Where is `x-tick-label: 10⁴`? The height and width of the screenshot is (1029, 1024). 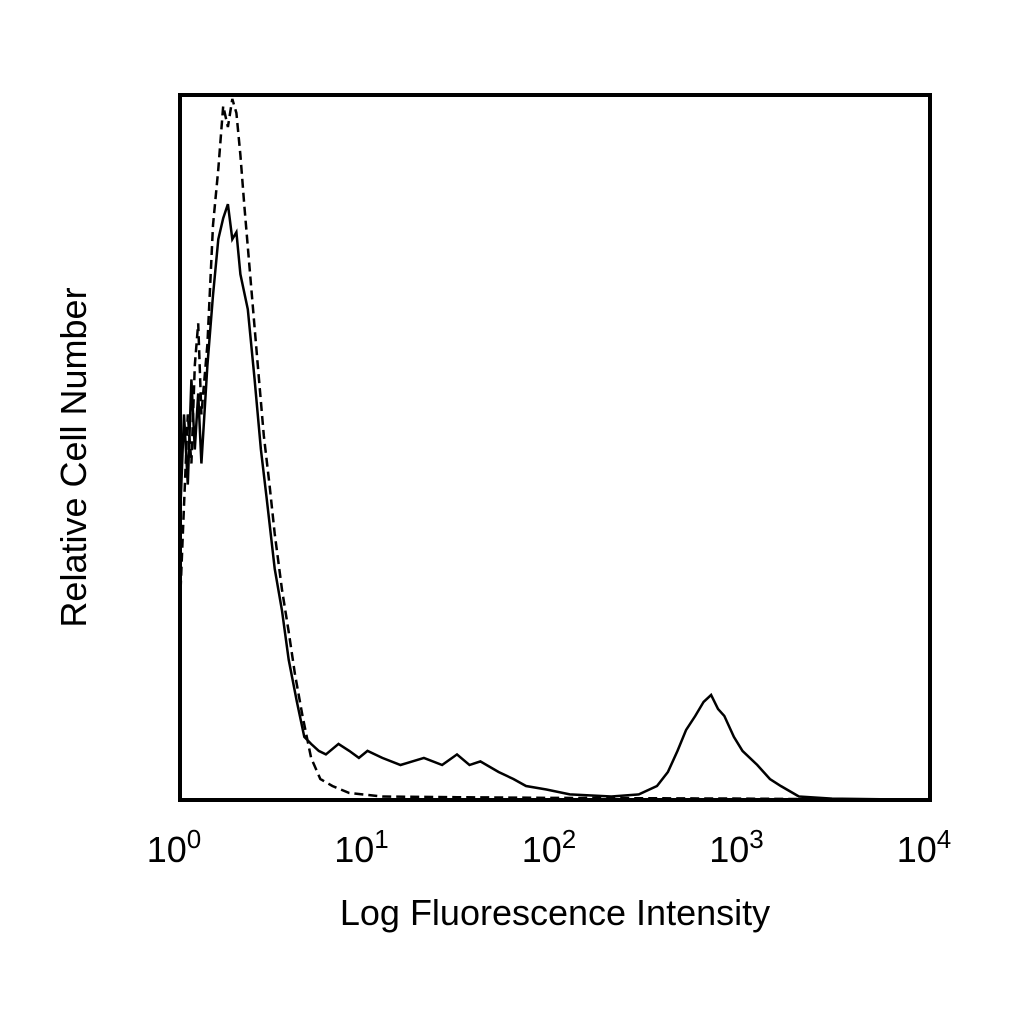 x-tick-label: 10⁴ is located at coordinates (924, 847).